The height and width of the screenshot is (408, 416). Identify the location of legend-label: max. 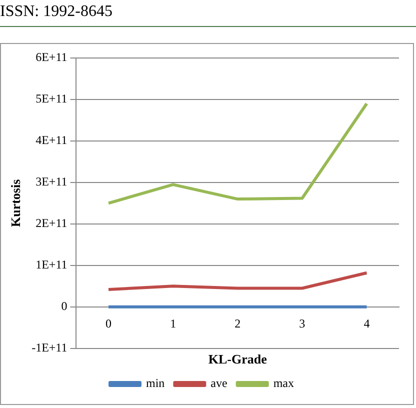
(283, 383).